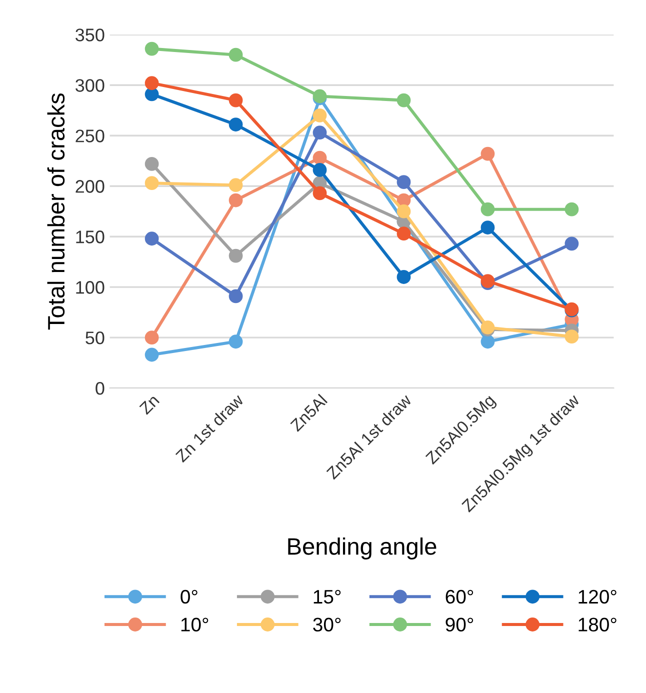  Describe the element at coordinates (56, 211) in the screenshot. I see `y-axis-title: Total number of cracks` at that location.